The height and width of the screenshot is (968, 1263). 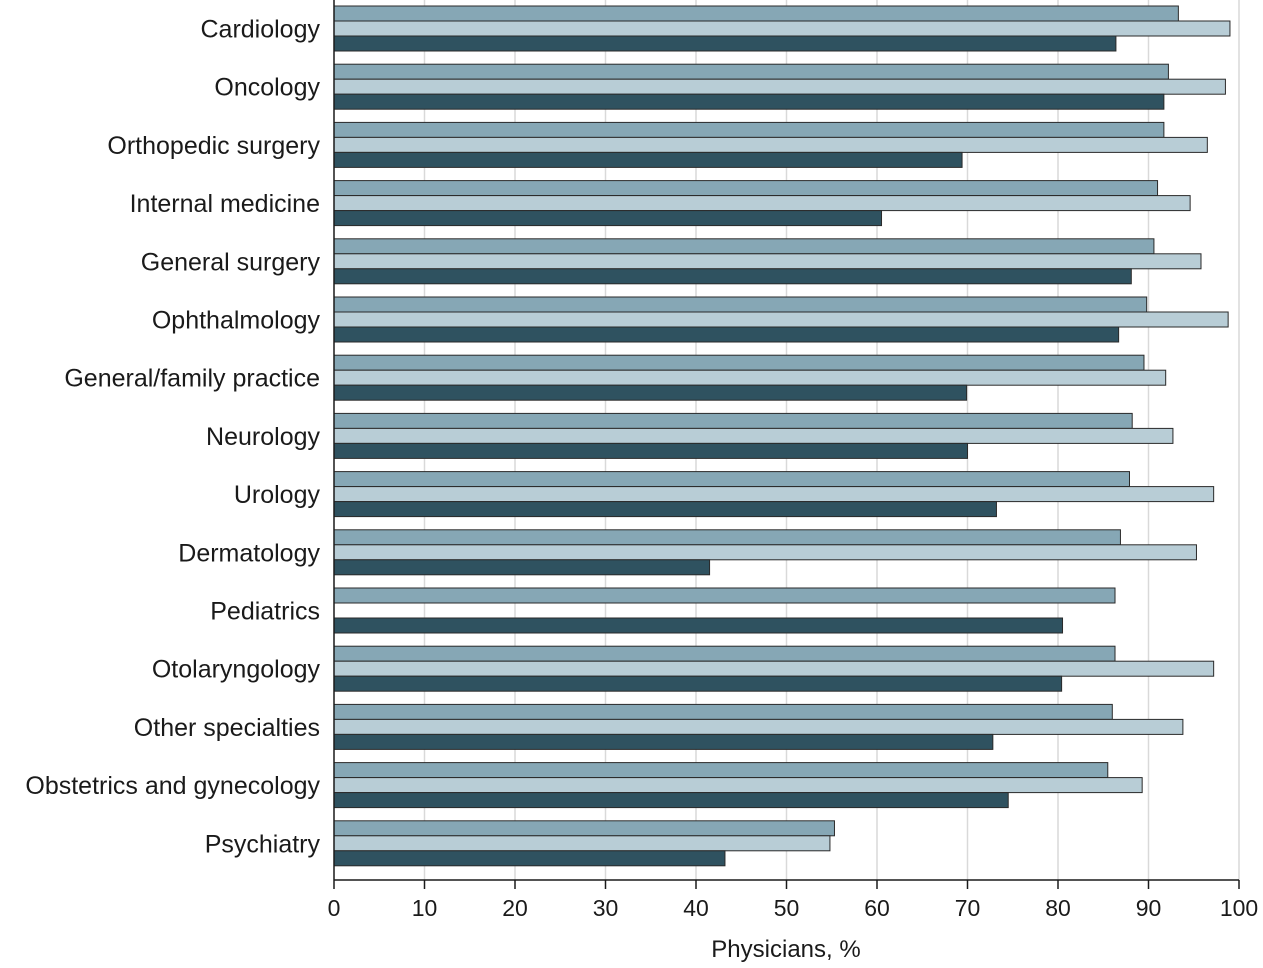 What do you see at coordinates (231, 262) in the screenshot?
I see `category-label: General surgery` at bounding box center [231, 262].